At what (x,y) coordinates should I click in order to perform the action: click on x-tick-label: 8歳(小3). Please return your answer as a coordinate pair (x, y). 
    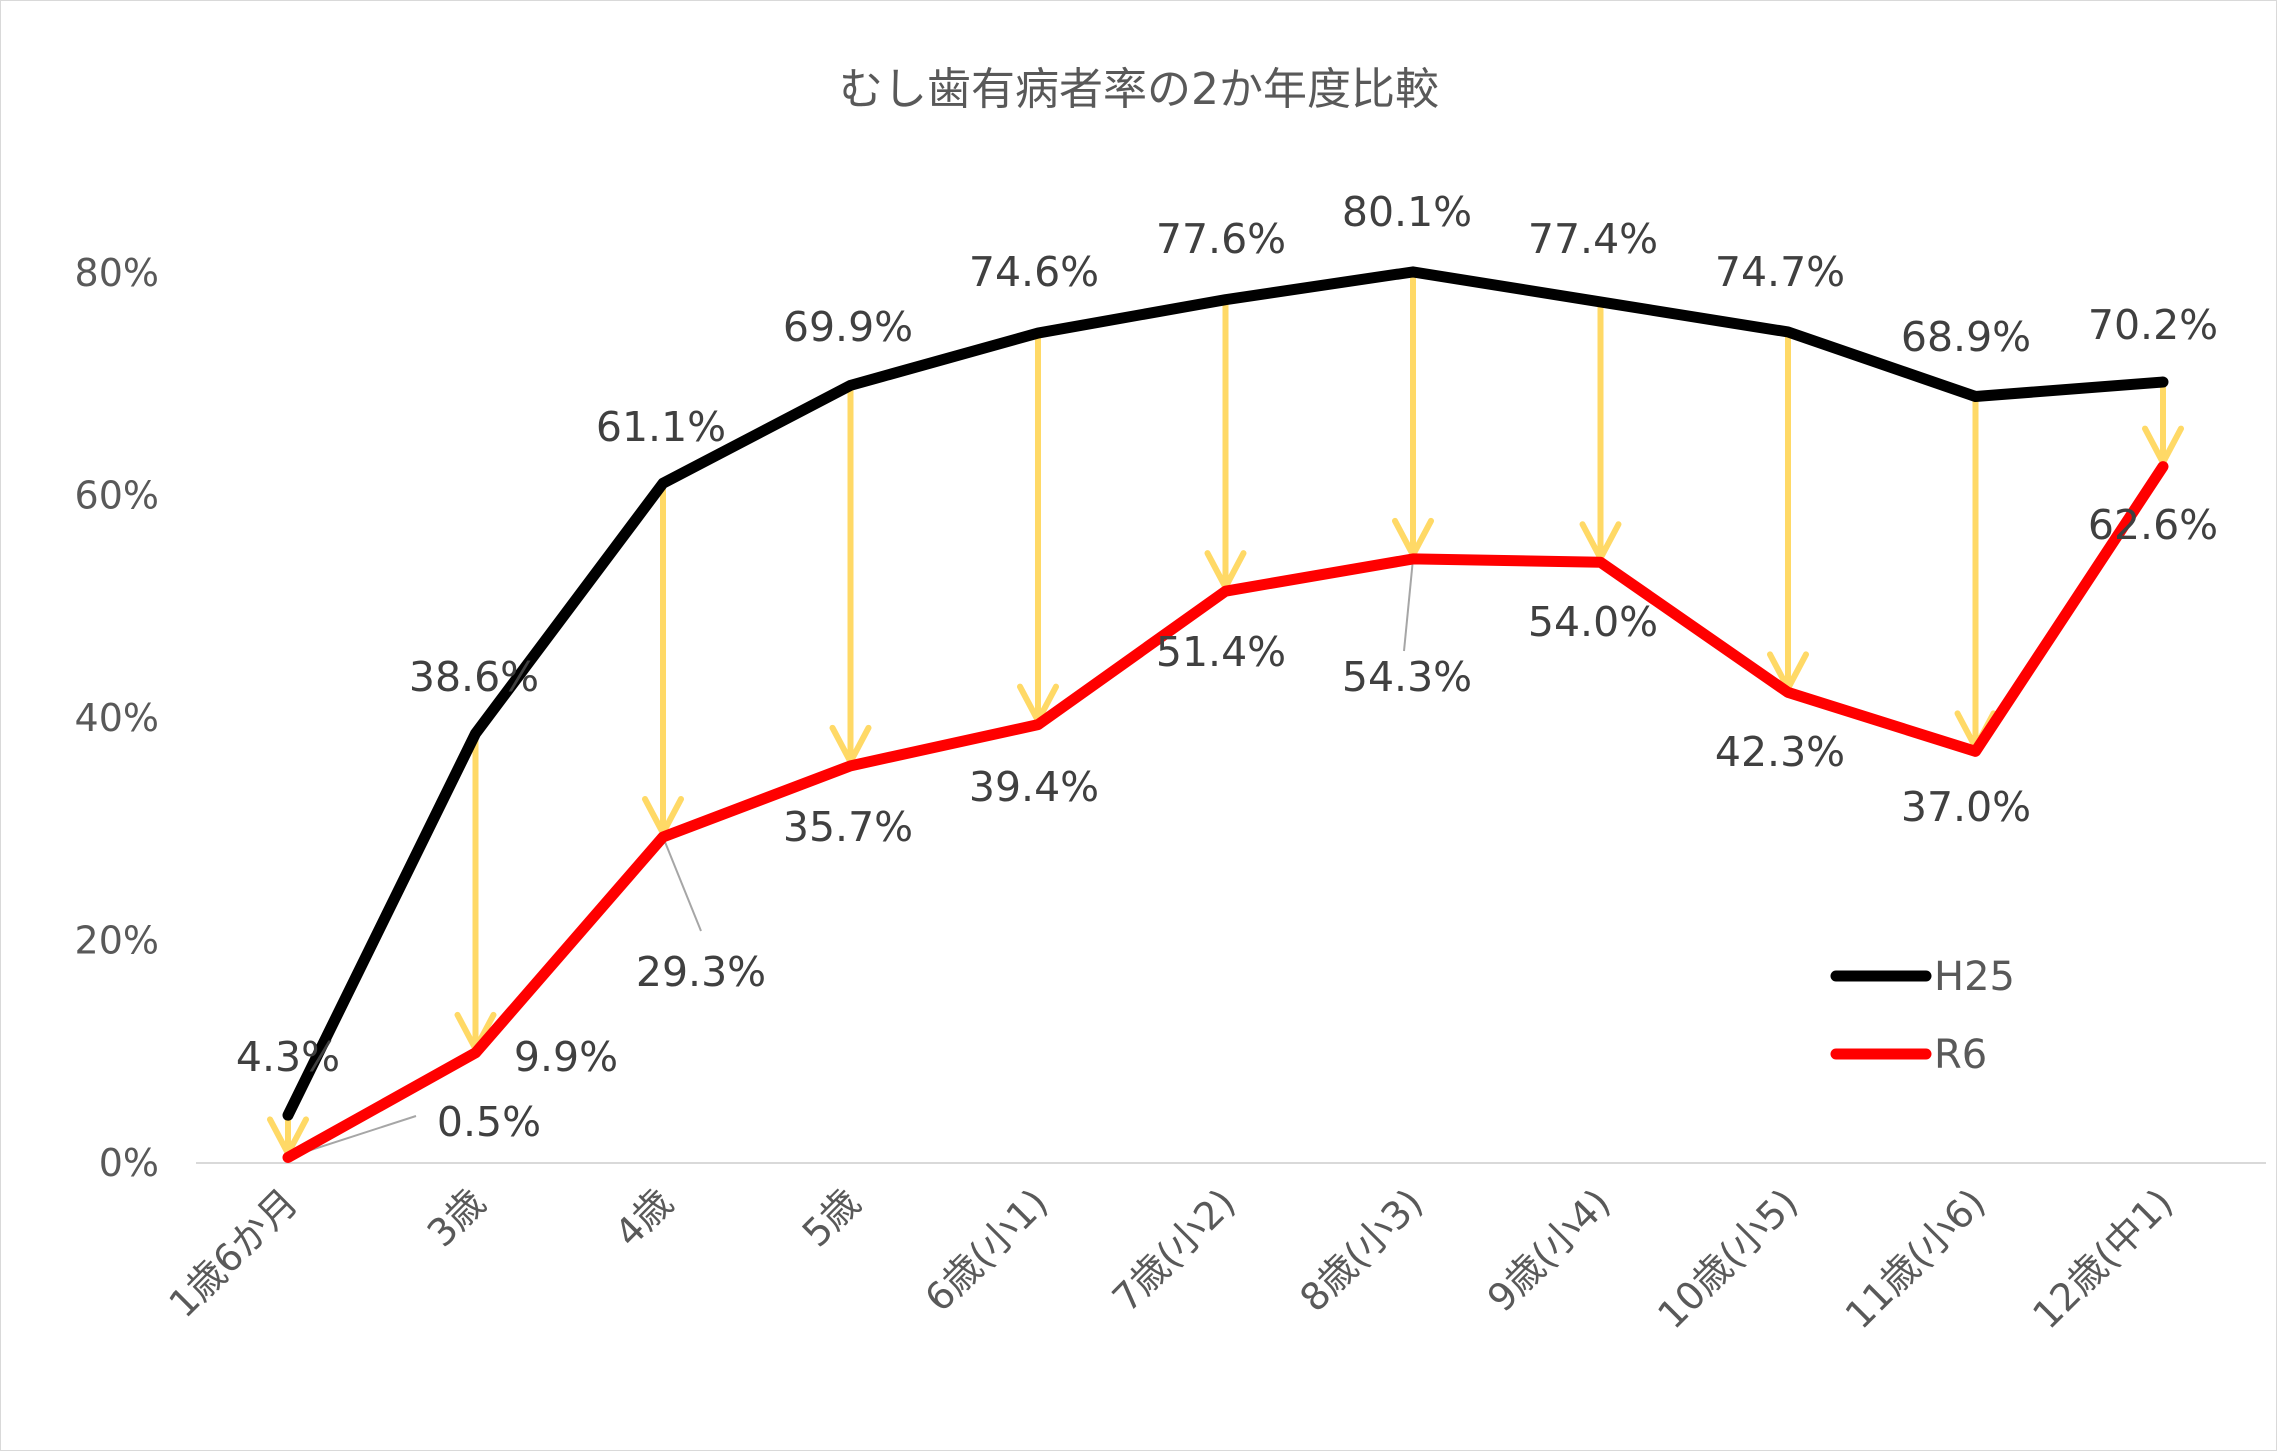
    Looking at the image, I should click on (1361, 1250).